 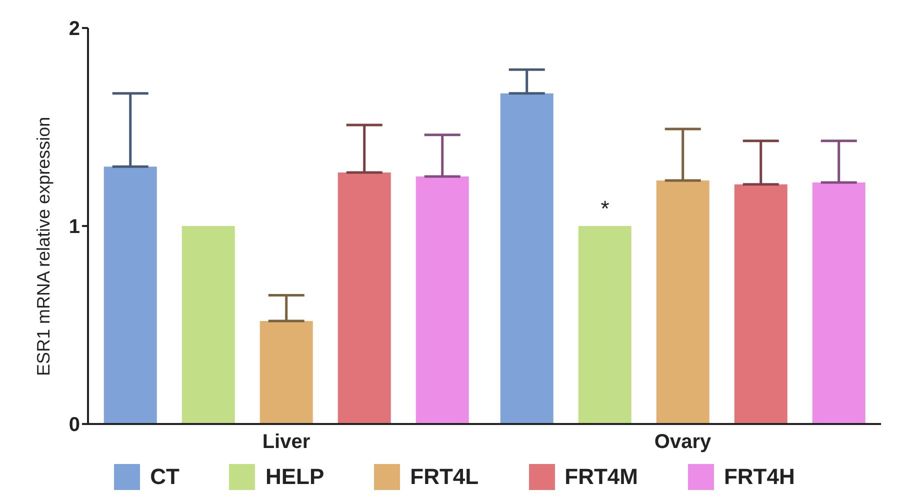 What do you see at coordinates (444, 477) in the screenshot?
I see `legend-label: FRT4L` at bounding box center [444, 477].